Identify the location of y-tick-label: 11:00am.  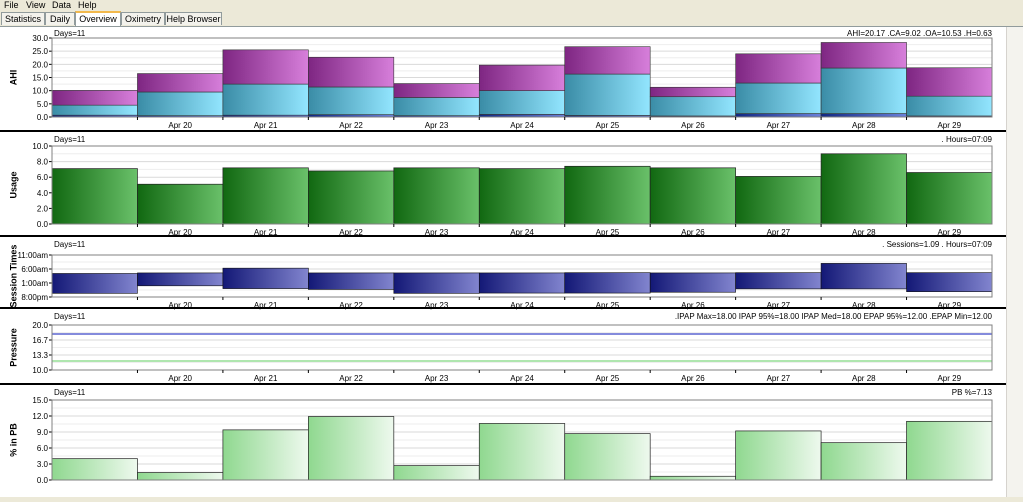
(32, 255).